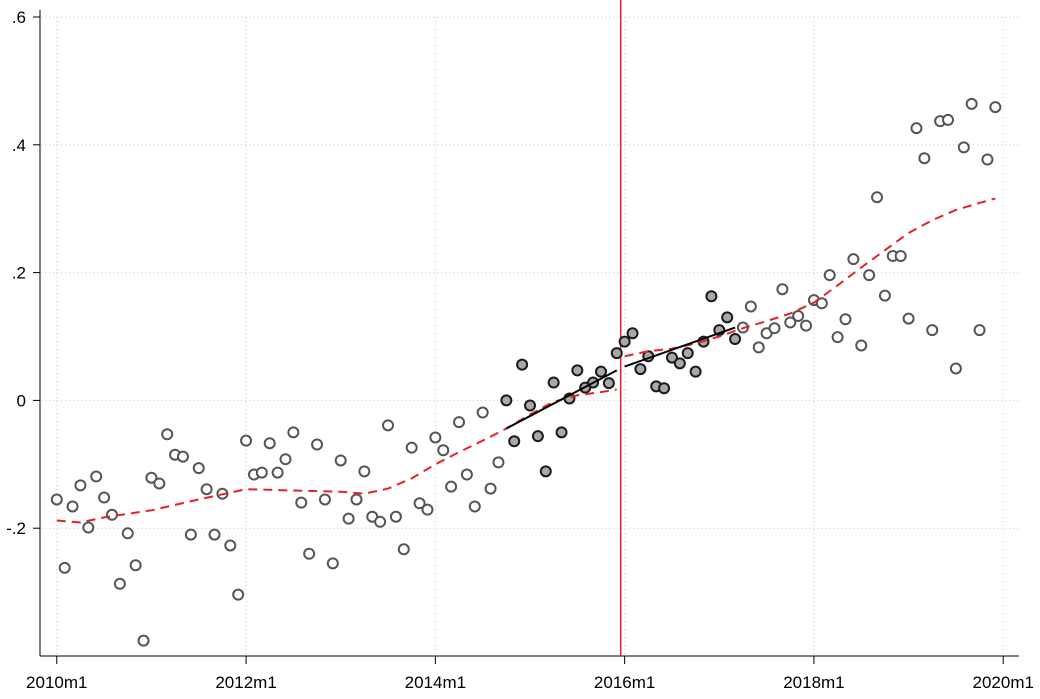 Image resolution: width=1040 pixels, height=699 pixels. Describe the element at coordinates (19, 273) in the screenshot. I see `y-tick-label: .2` at that location.